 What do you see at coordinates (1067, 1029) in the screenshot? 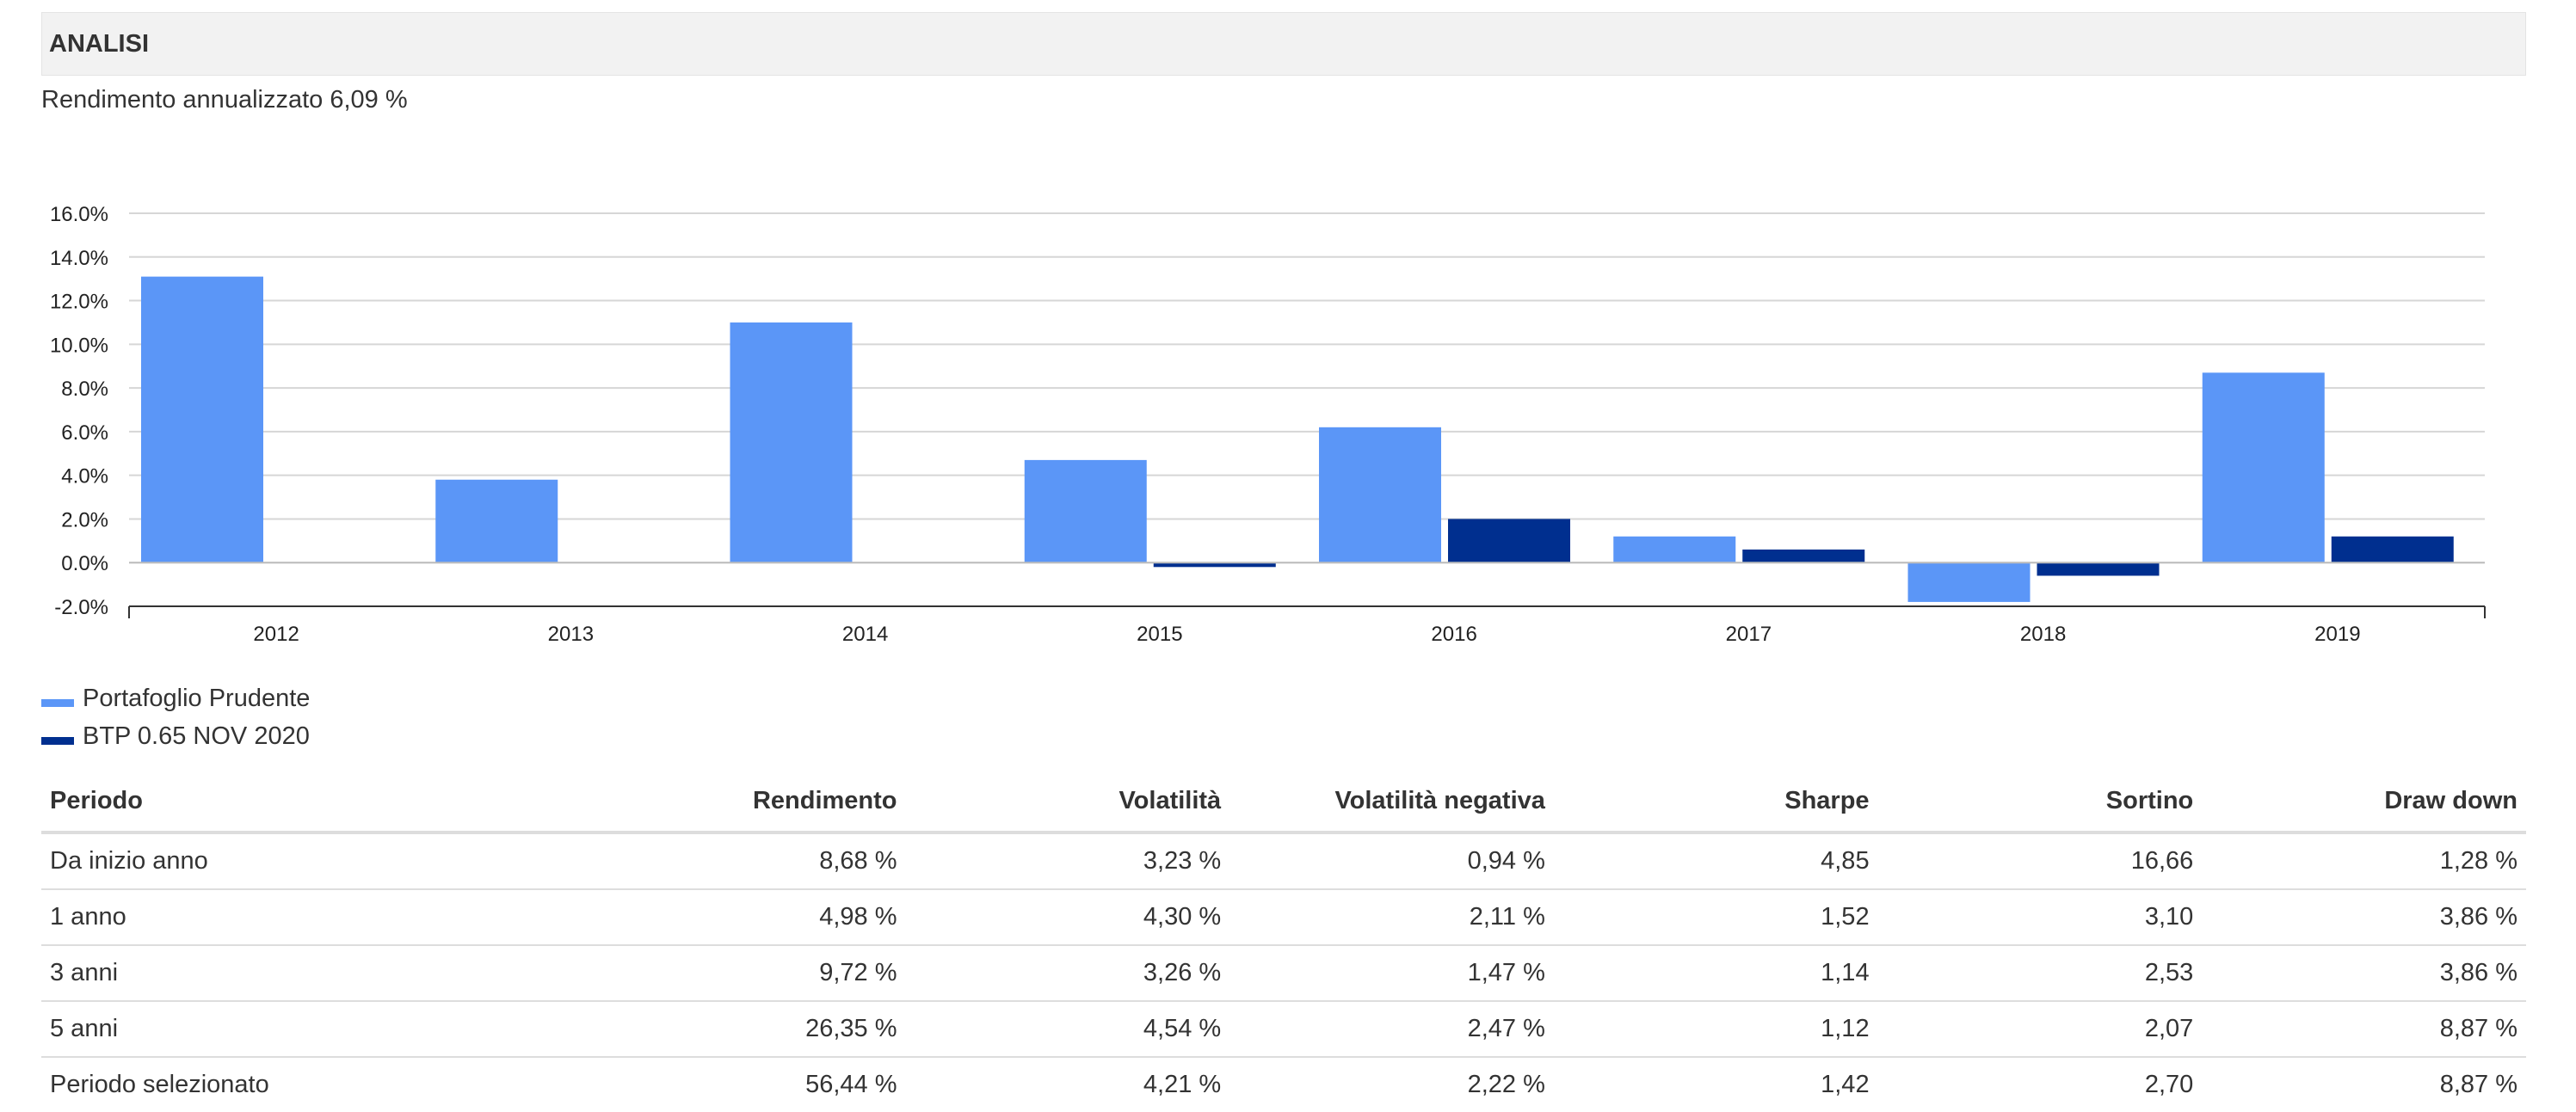
I see `cell-volatilita: 4,54 %` at bounding box center [1067, 1029].